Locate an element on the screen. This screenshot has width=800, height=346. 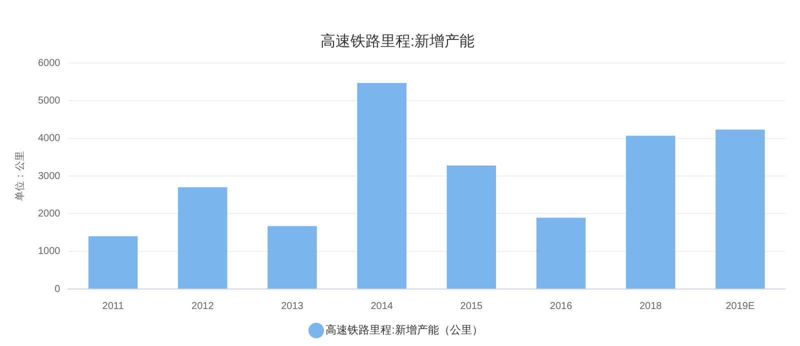
x-tick-label: 2014 is located at coordinates (382, 306).